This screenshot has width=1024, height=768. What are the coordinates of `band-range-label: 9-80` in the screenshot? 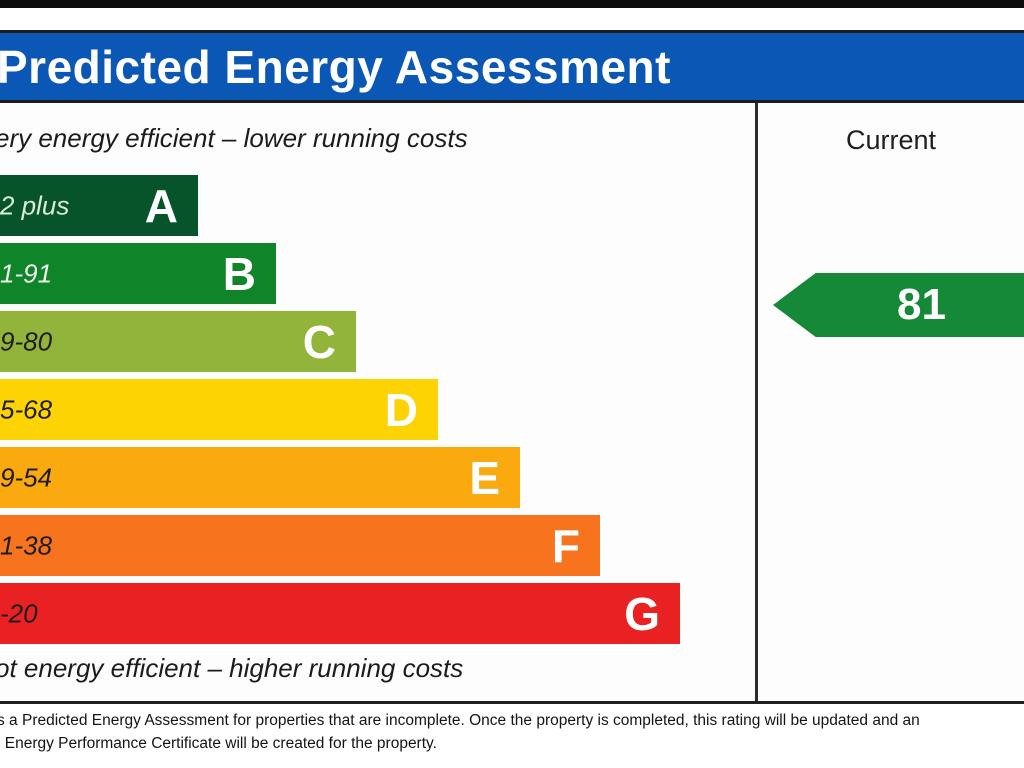 It's located at (26, 341).